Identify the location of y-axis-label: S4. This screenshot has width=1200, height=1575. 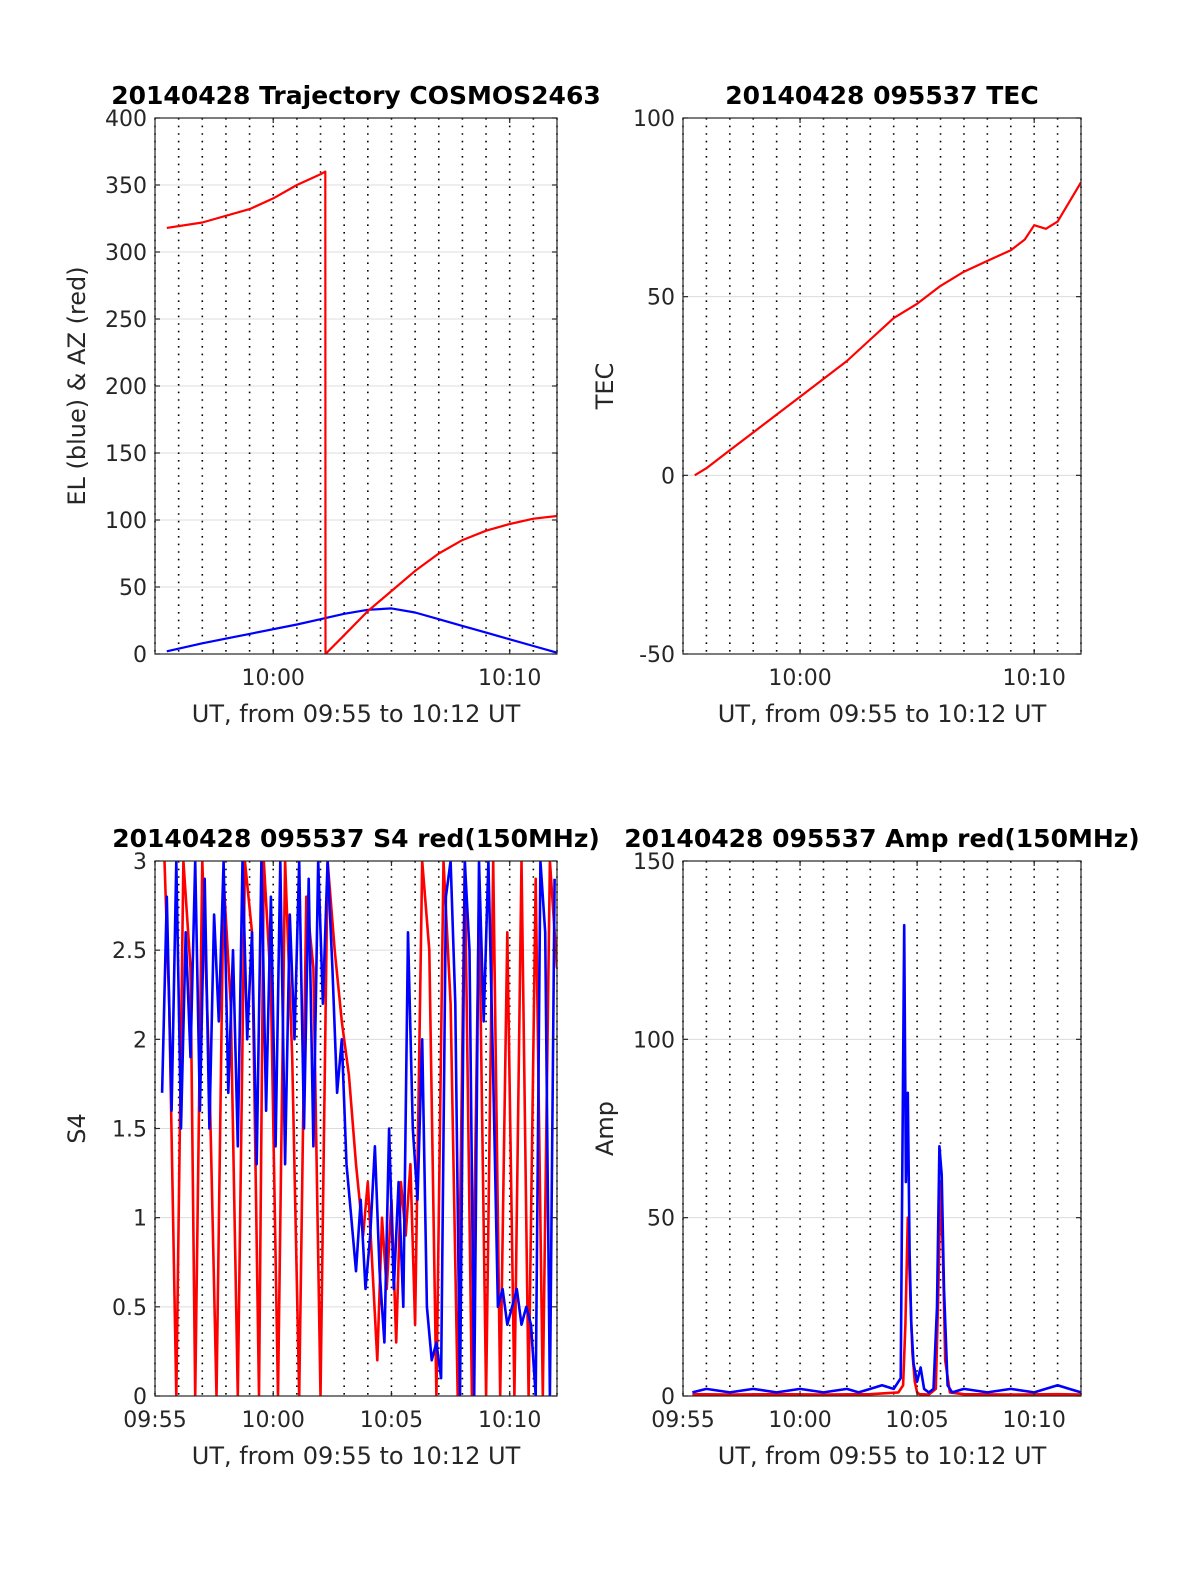
(77, 1128).